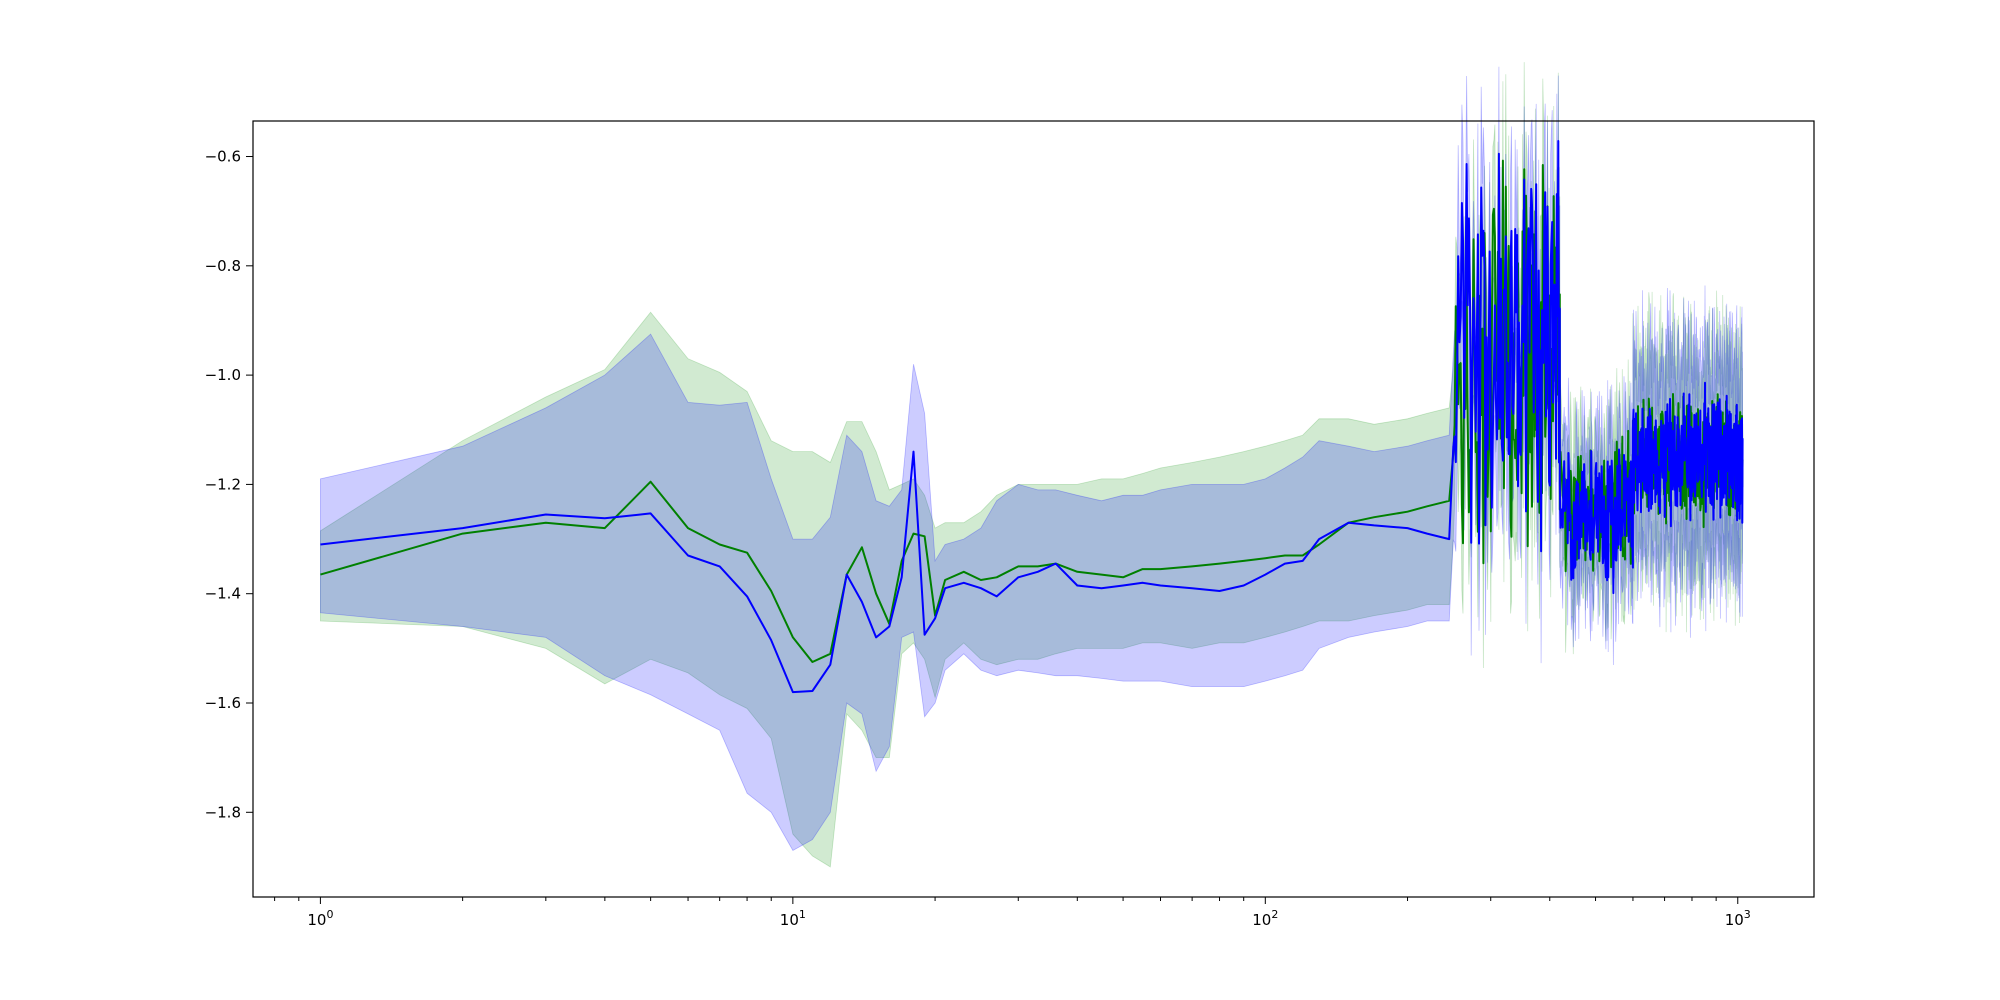 The width and height of the screenshot is (2000, 1000). I want to click on x-axis-ticks: 10⁰ 10¹ 10² 10³, so click(1012, 913).